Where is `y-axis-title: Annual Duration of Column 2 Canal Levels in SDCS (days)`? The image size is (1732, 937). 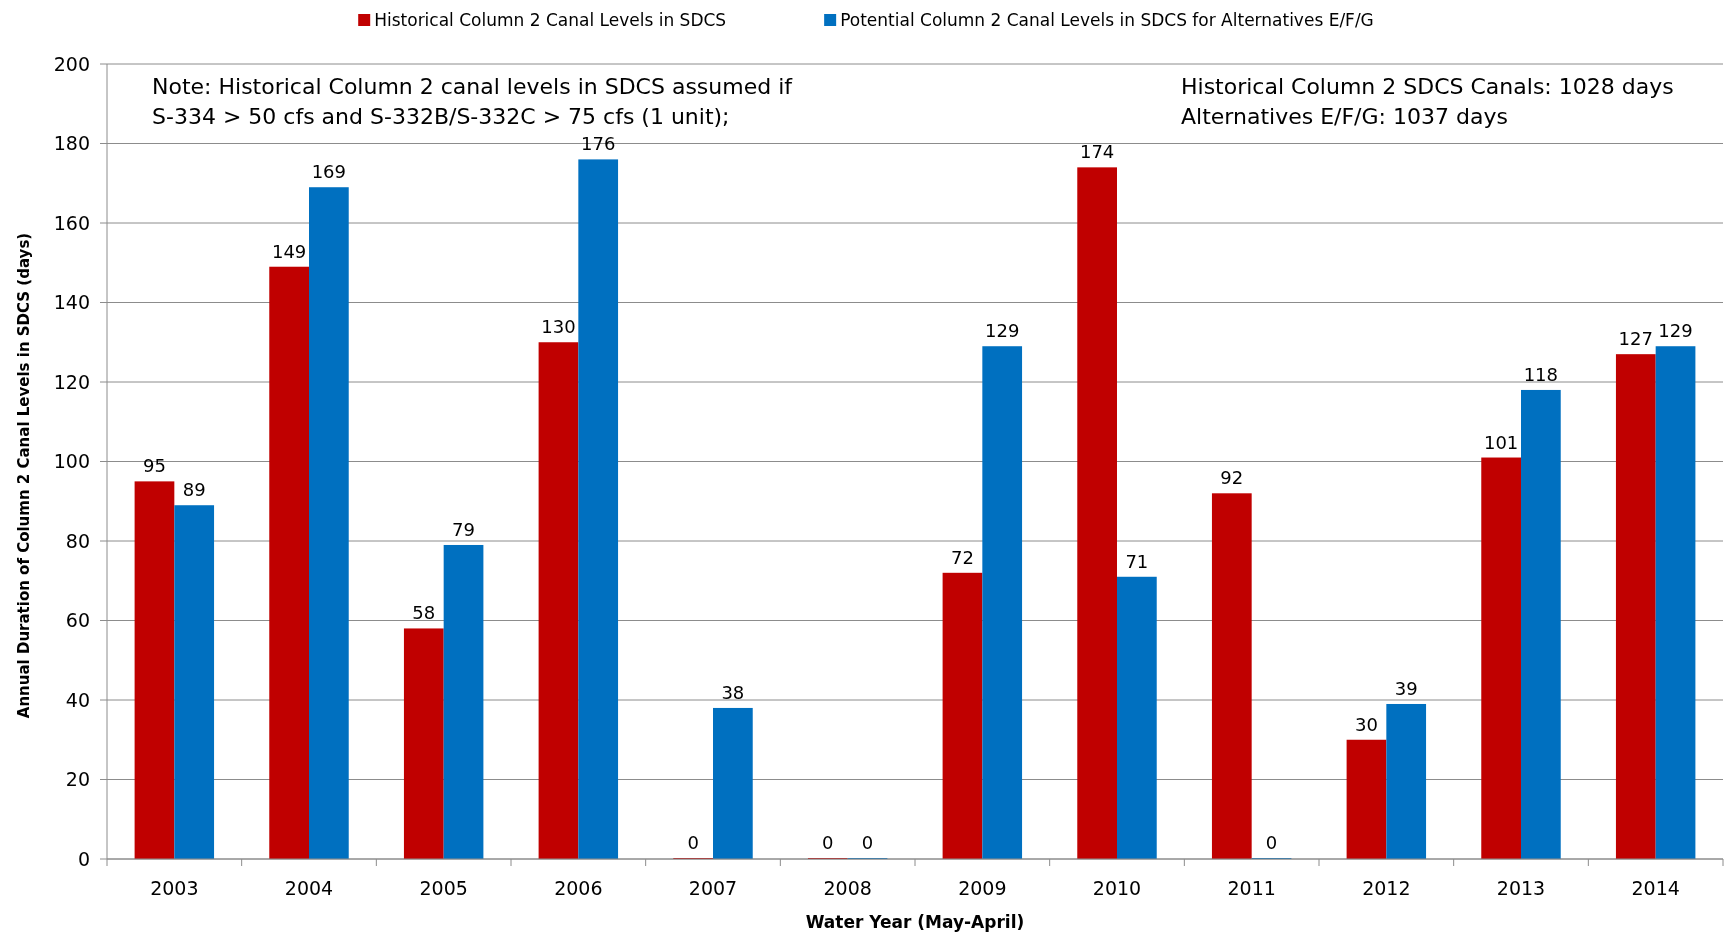
y-axis-title: Annual Duration of Column 2 Canal Levels in SDCS (days) is located at coordinates (24, 475).